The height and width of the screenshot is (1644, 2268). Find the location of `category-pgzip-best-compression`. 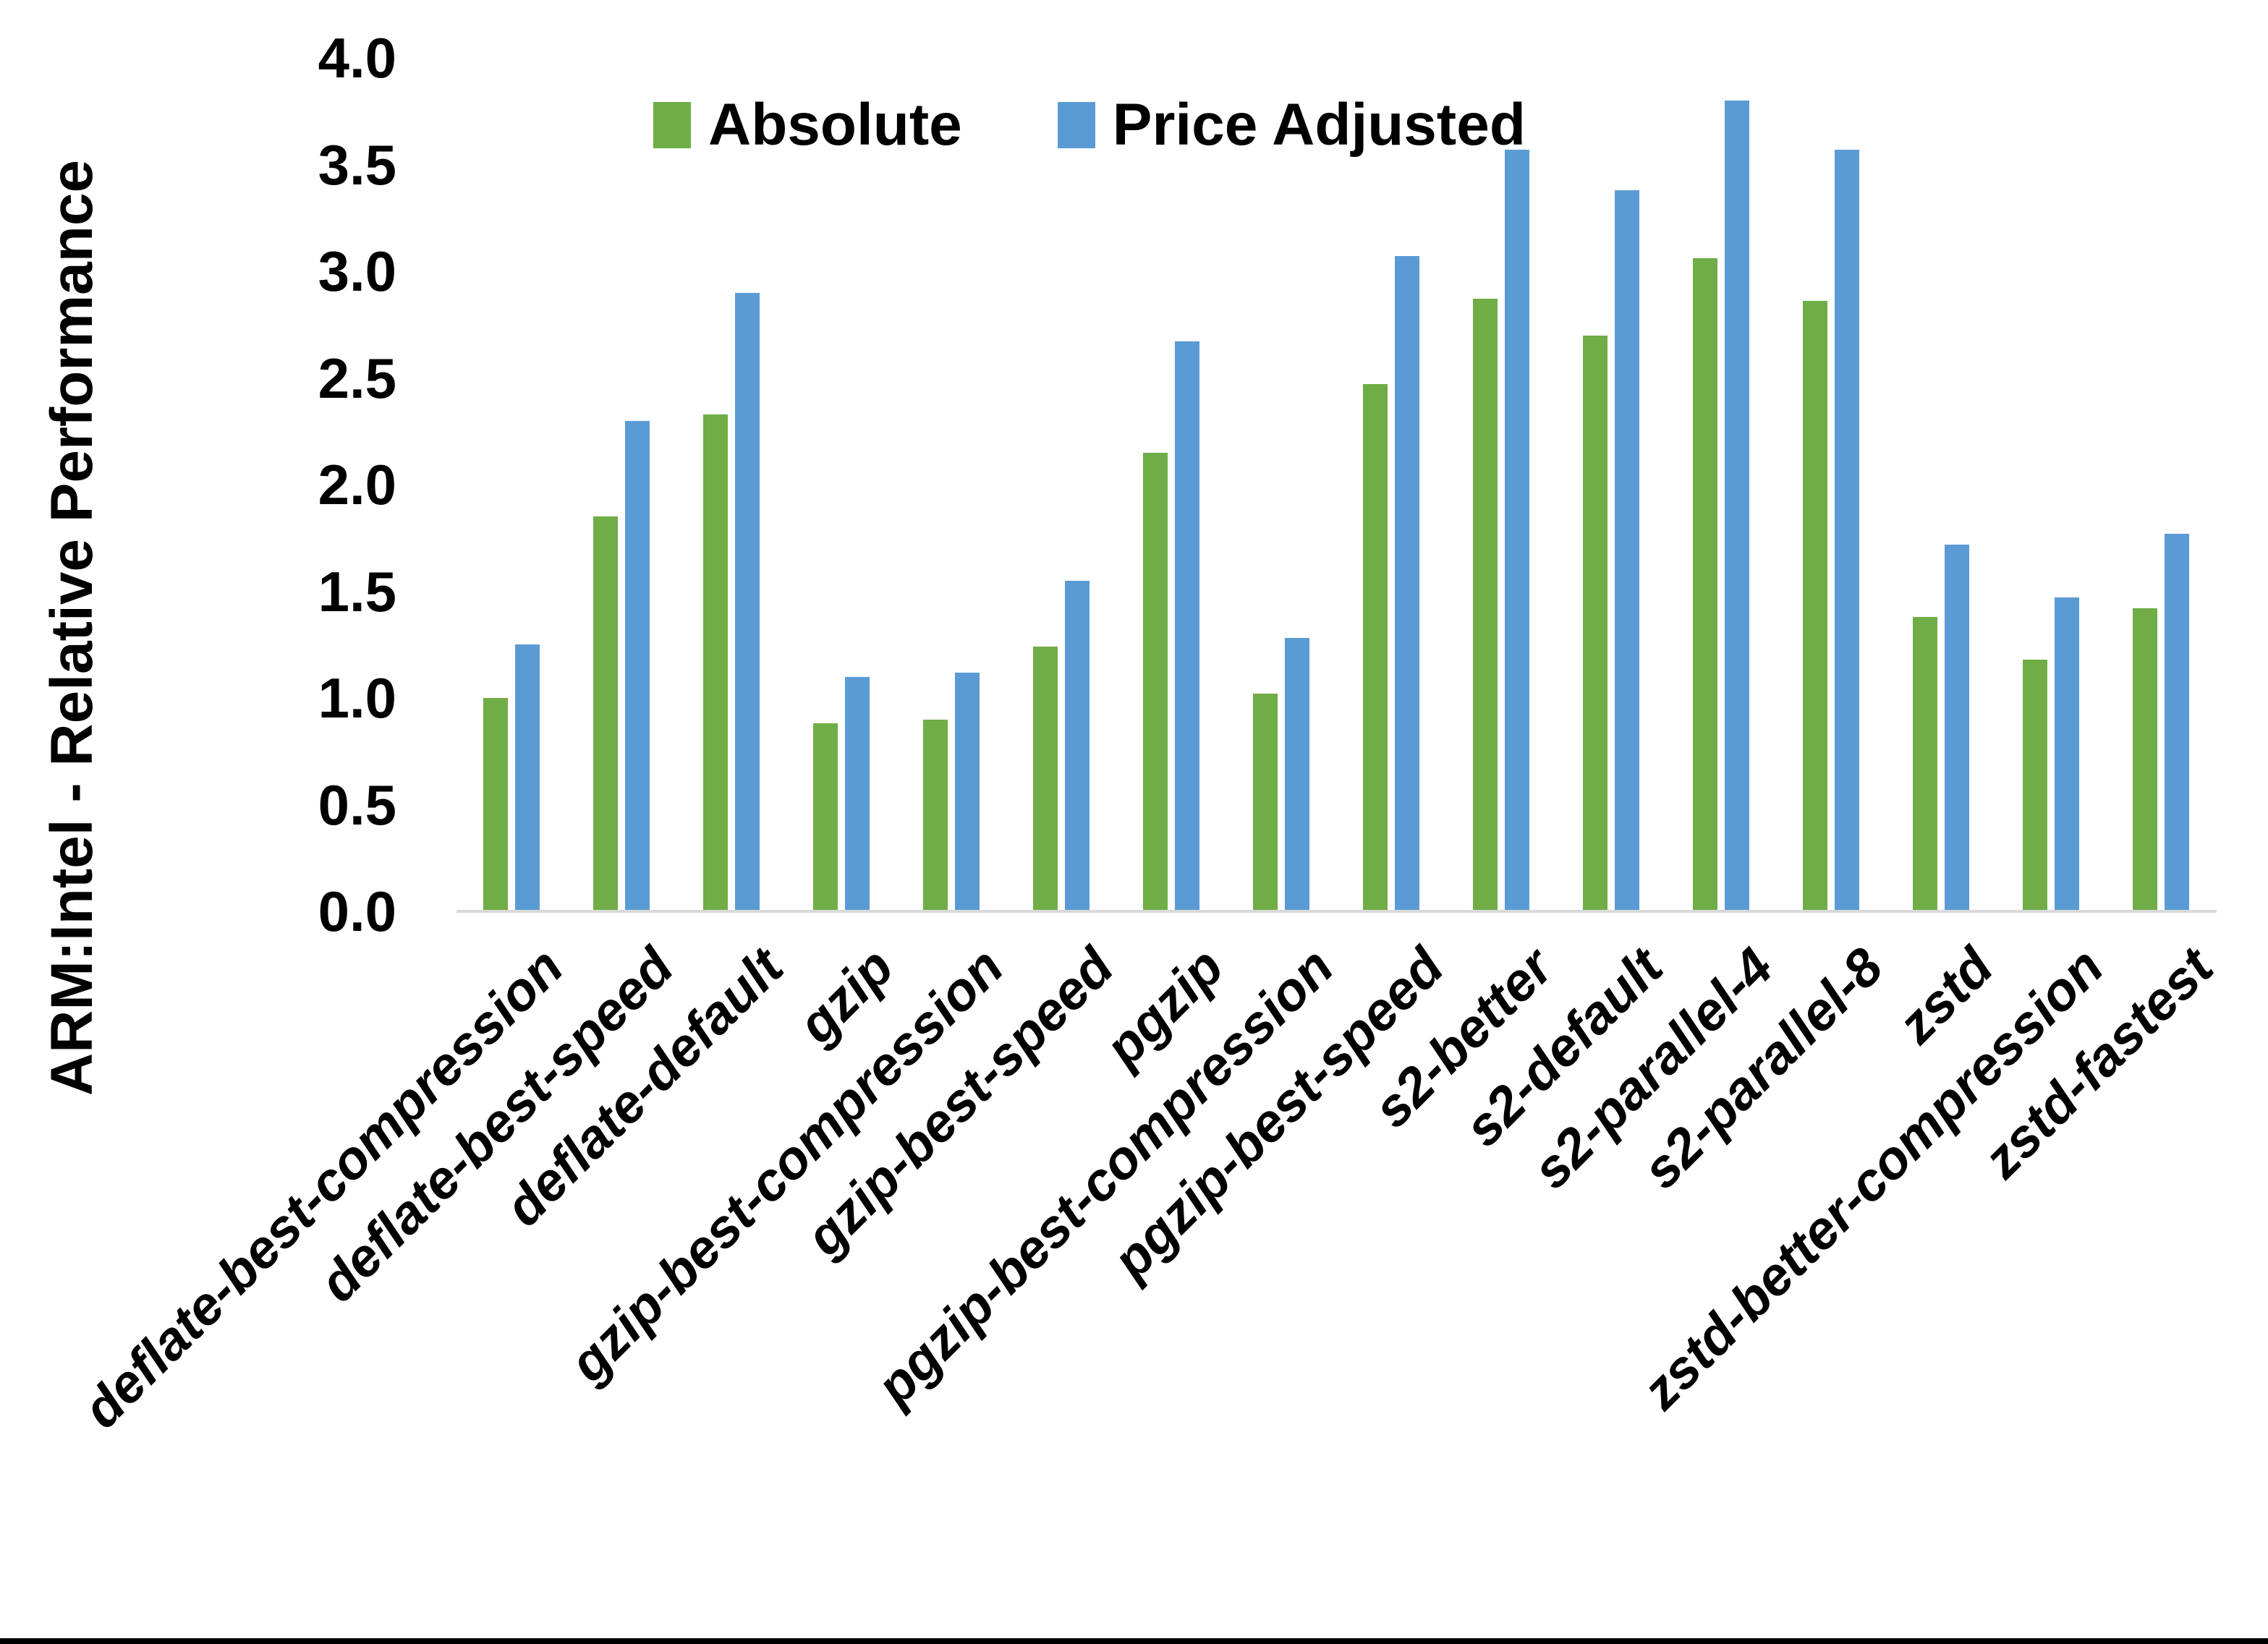

category-pgzip-best-compression is located at coordinates (1281, 484).